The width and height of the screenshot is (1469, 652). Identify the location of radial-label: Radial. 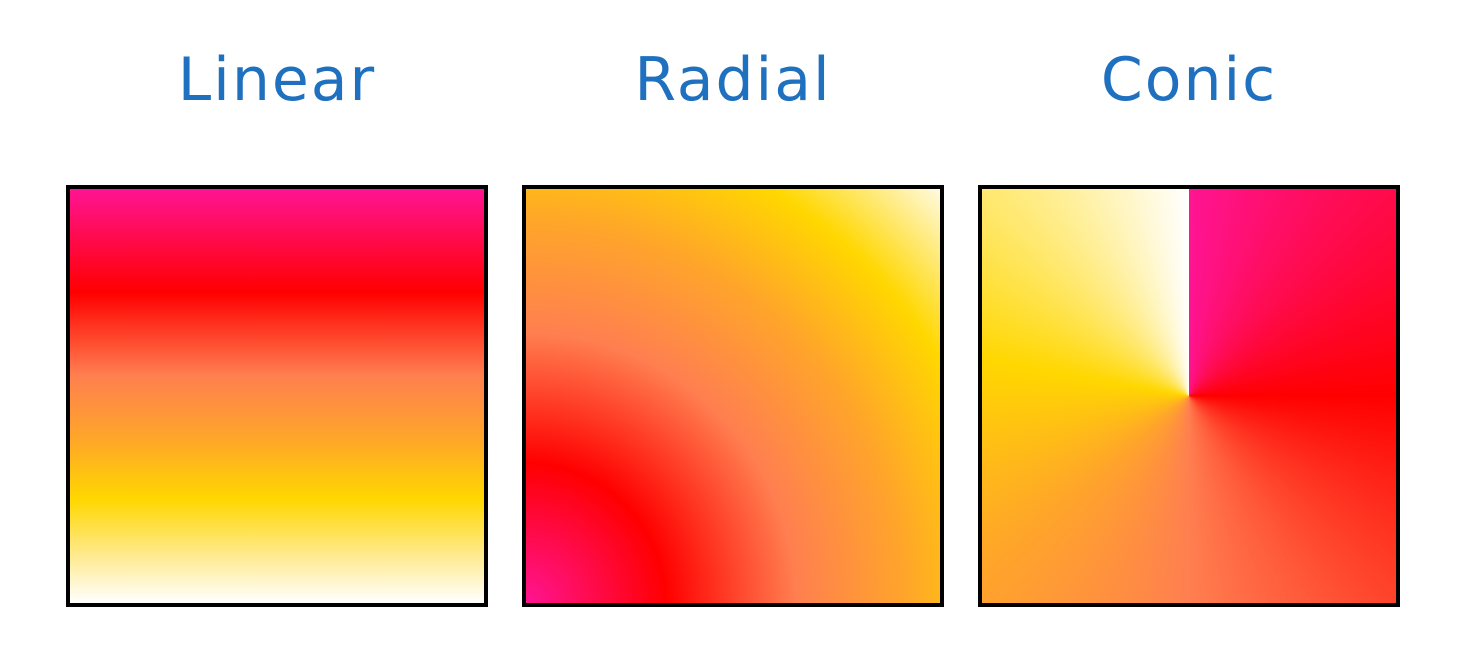
(733, 80).